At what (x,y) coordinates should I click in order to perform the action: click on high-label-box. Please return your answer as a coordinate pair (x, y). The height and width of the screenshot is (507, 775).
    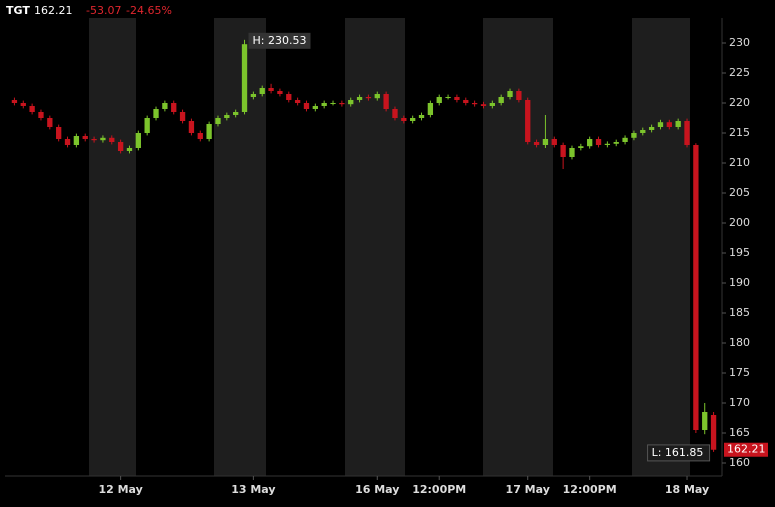
    Looking at the image, I should click on (279, 40).